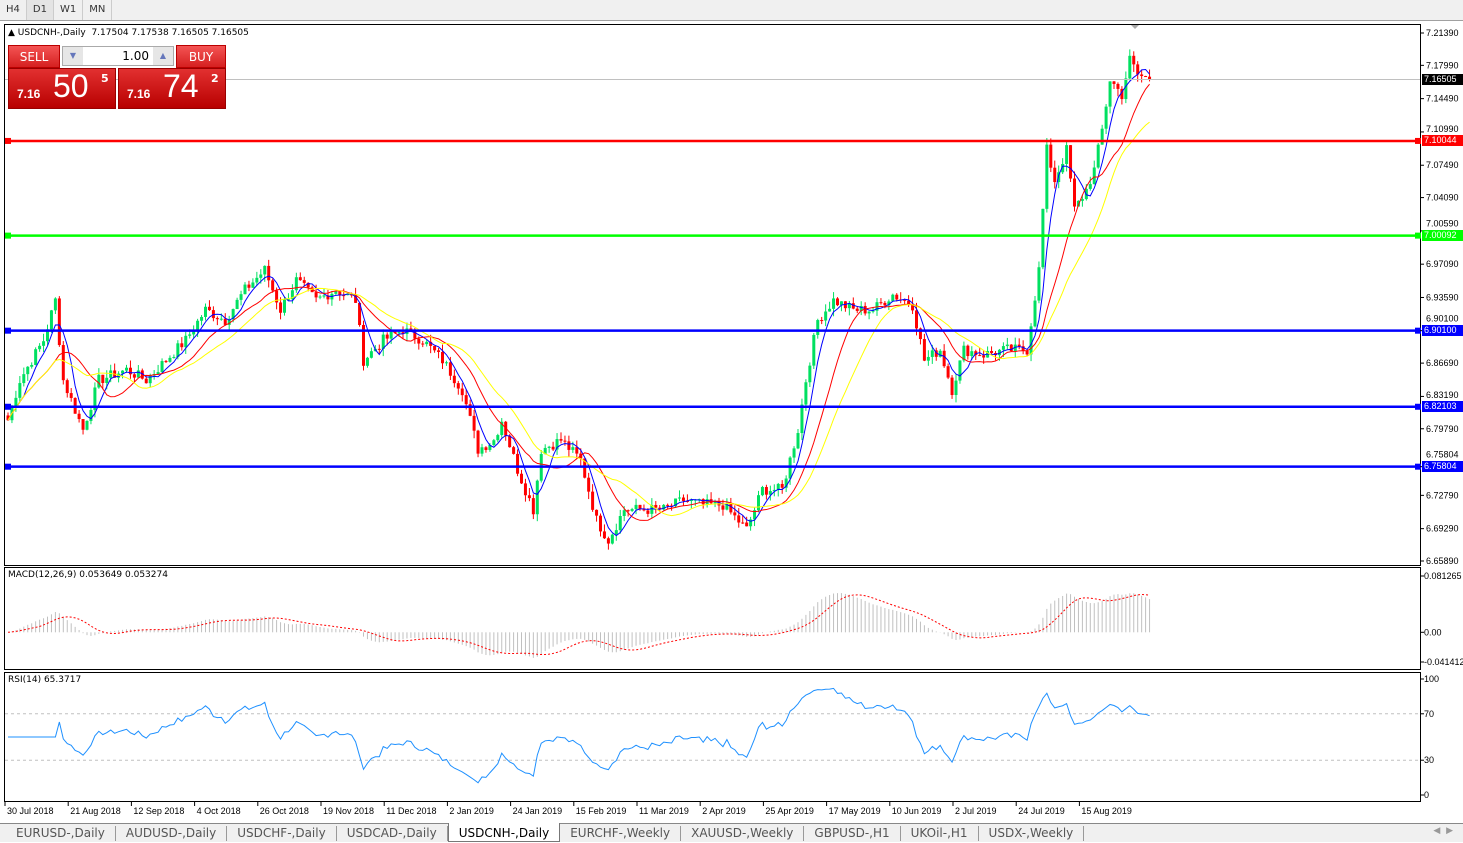 The height and width of the screenshot is (843, 1463). What do you see at coordinates (581, 625) in the screenshot?
I see `macd-histogram` at bounding box center [581, 625].